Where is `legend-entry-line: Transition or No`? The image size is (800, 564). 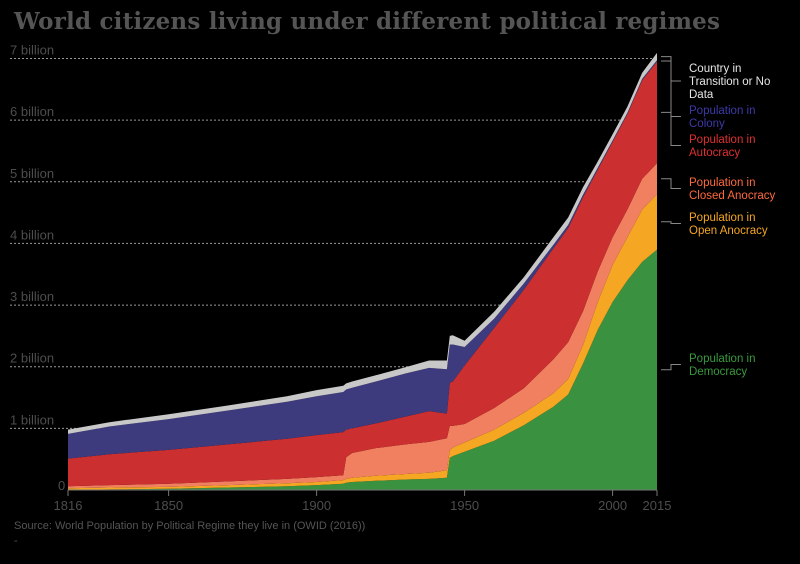
legend-entry-line: Transition or No is located at coordinates (729, 82).